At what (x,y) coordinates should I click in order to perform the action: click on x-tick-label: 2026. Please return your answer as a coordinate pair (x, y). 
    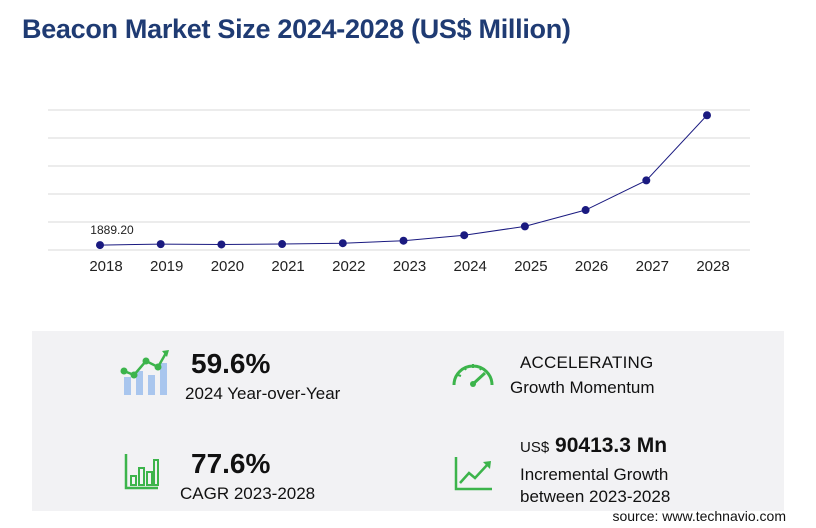
    Looking at the image, I should click on (591, 266).